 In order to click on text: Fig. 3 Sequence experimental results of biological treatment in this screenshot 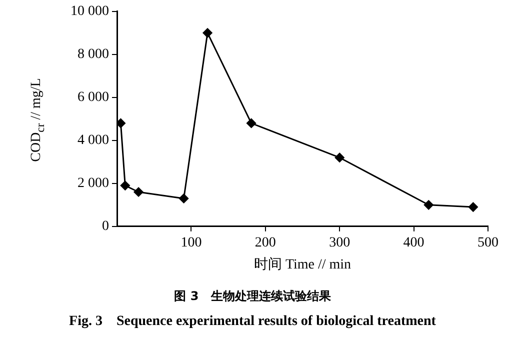, I will do `click(252, 321)`.